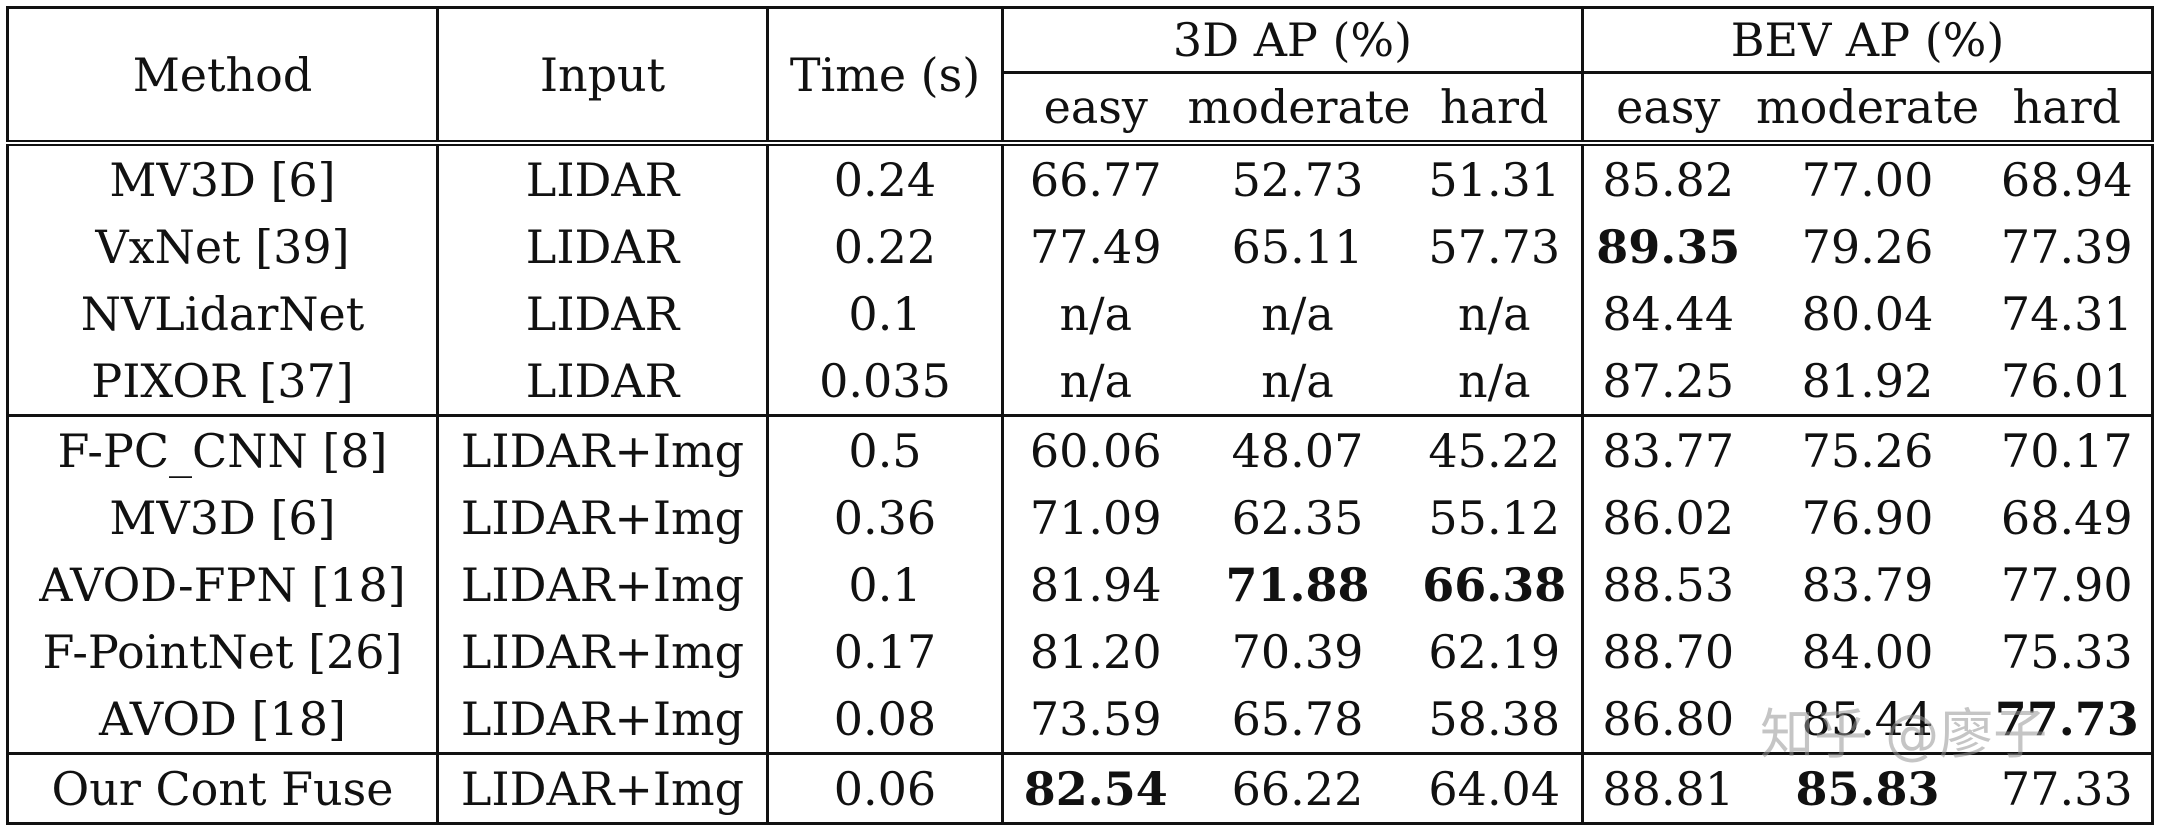 Image resolution: width=2157 pixels, height=825 pixels. What do you see at coordinates (1867, 449) in the screenshot?
I see `cell-bev-moderate: 75.26` at bounding box center [1867, 449].